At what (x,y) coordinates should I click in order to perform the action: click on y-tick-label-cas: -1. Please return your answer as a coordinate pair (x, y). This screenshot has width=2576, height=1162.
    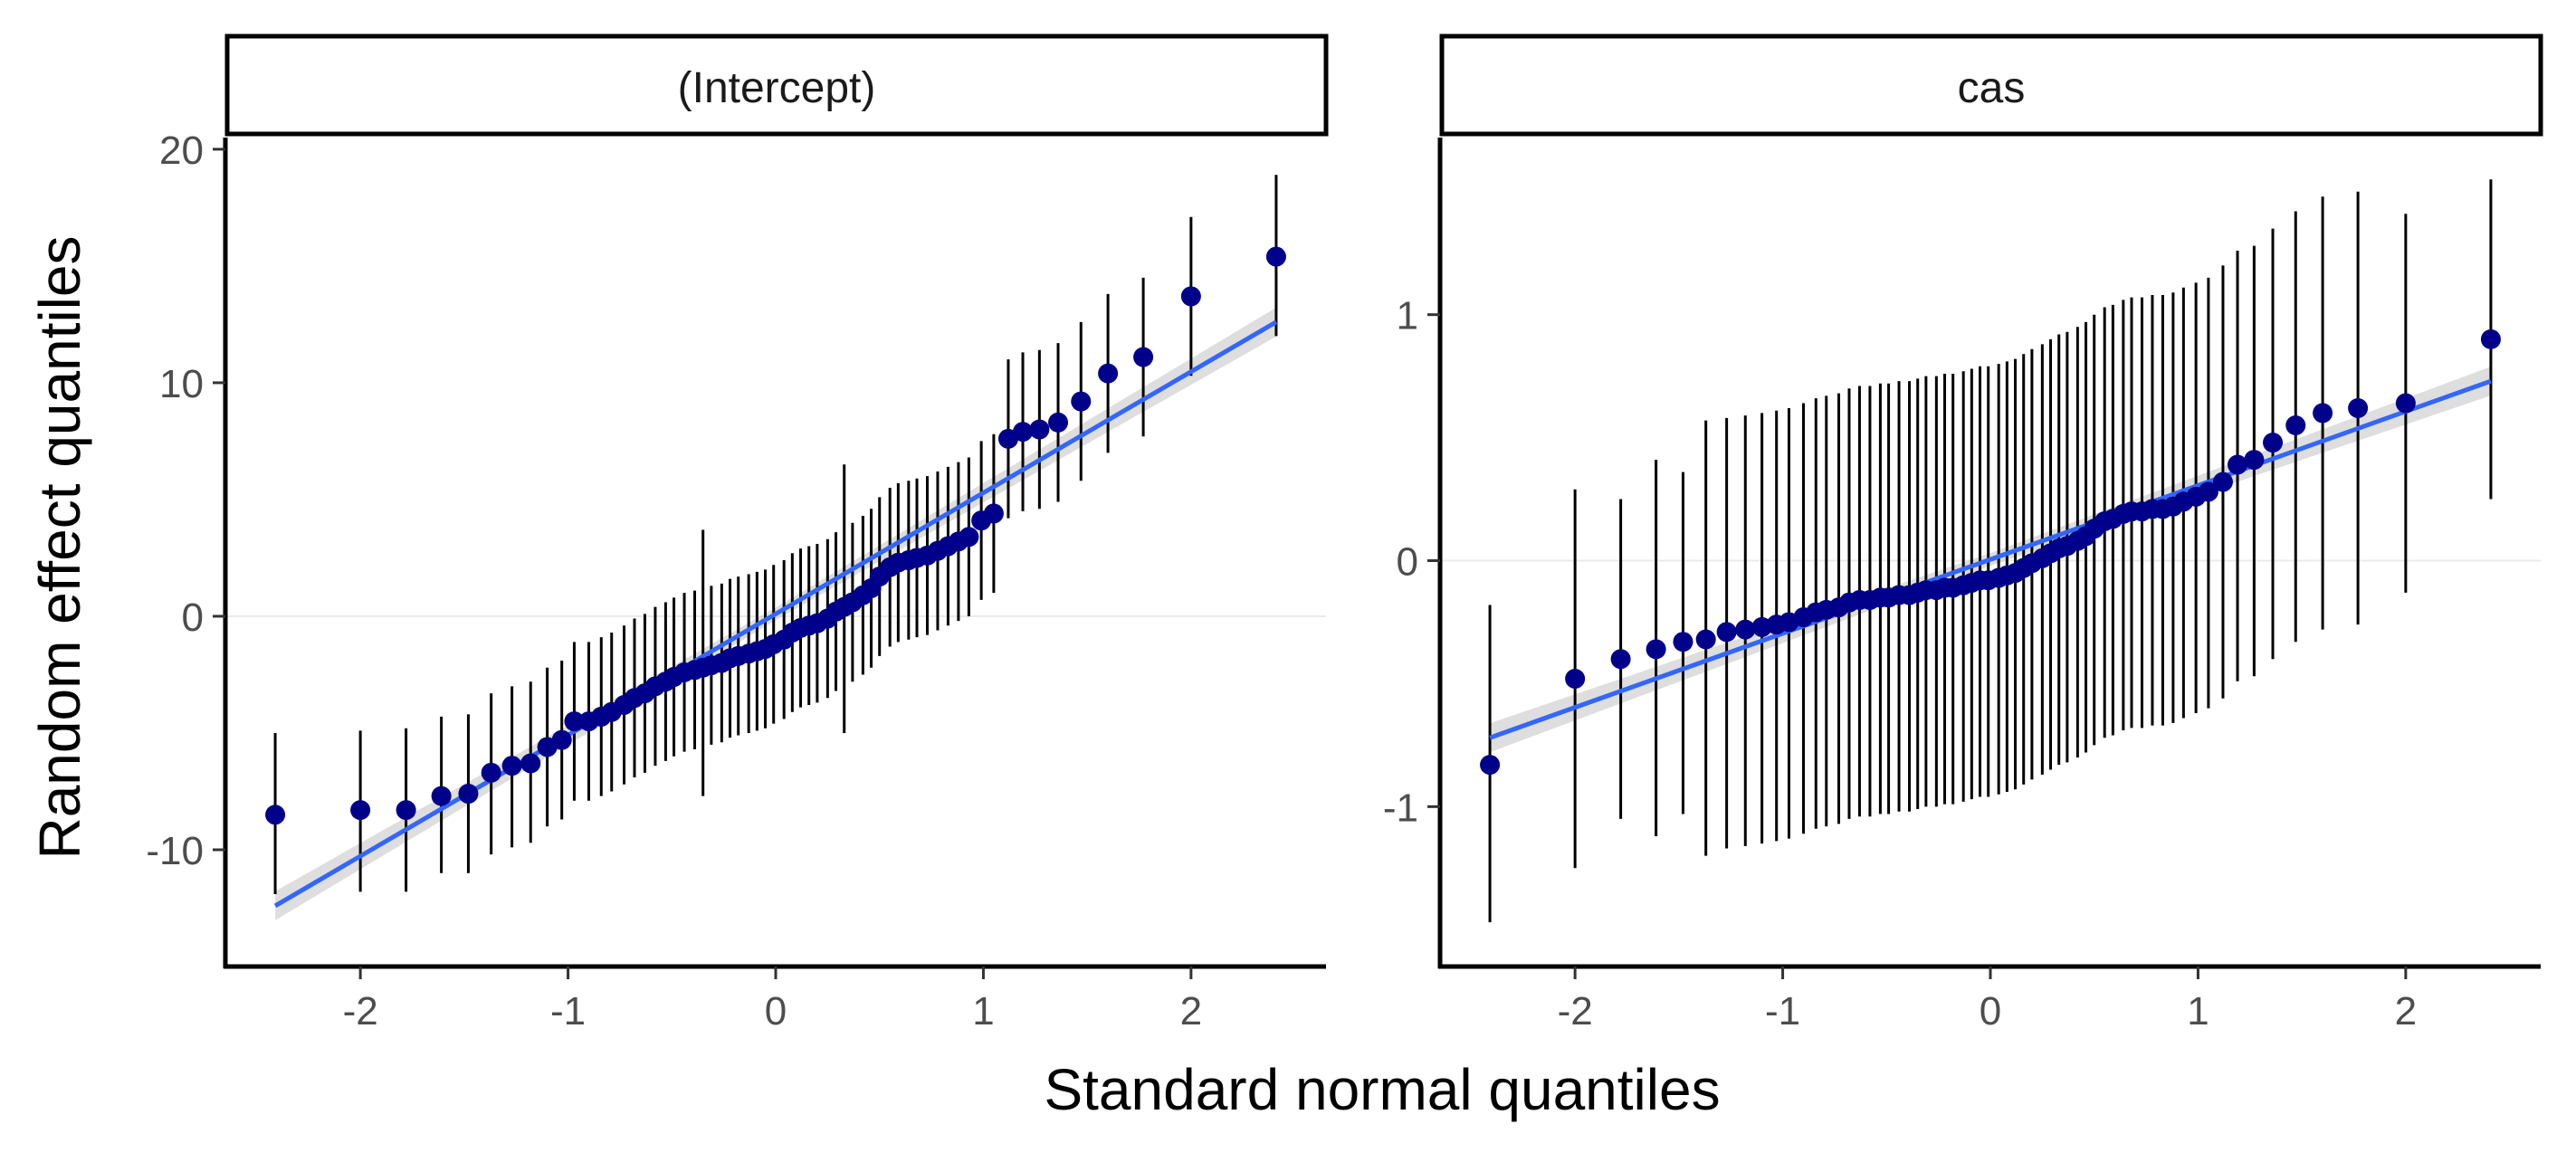
    Looking at the image, I should click on (1401, 808).